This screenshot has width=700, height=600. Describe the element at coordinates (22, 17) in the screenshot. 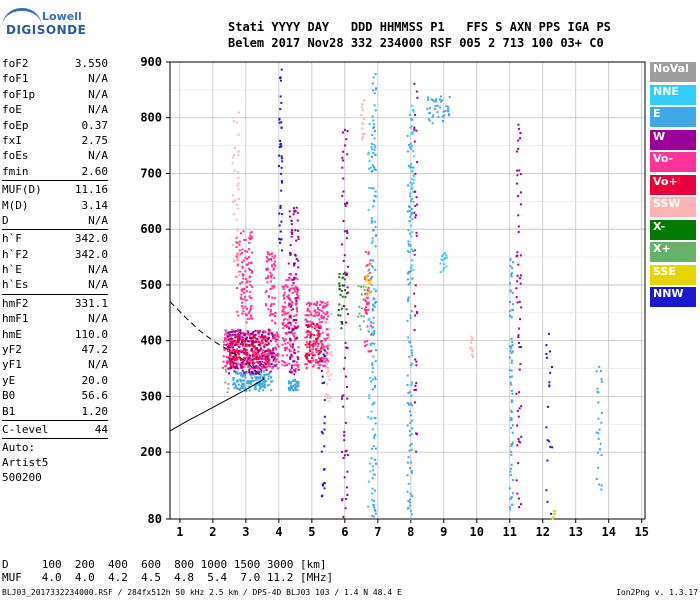

I see `logo-arc` at that location.